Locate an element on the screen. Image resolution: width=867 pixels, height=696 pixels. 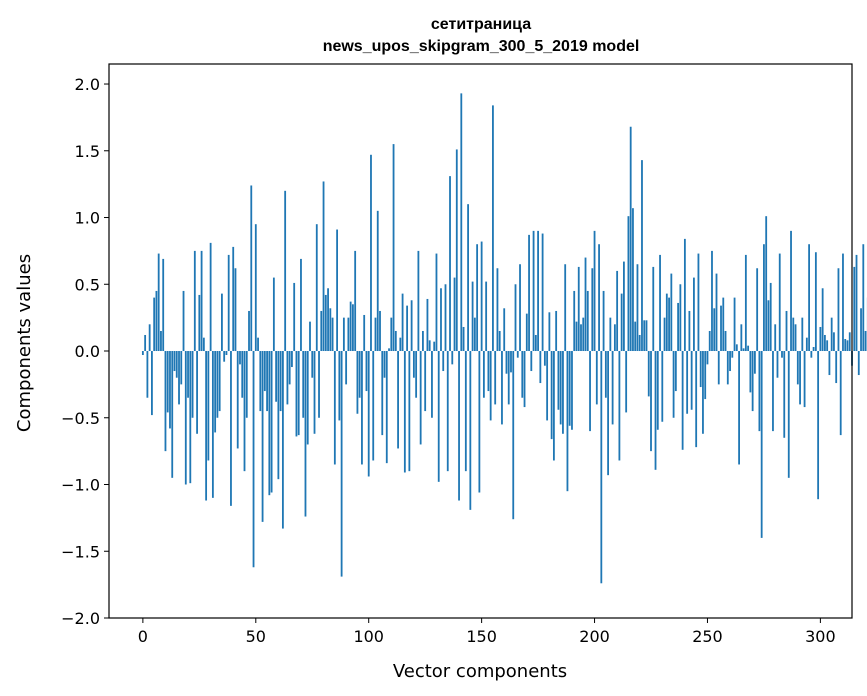
y-tick-label: 0.0 is located at coordinates (87, 351).